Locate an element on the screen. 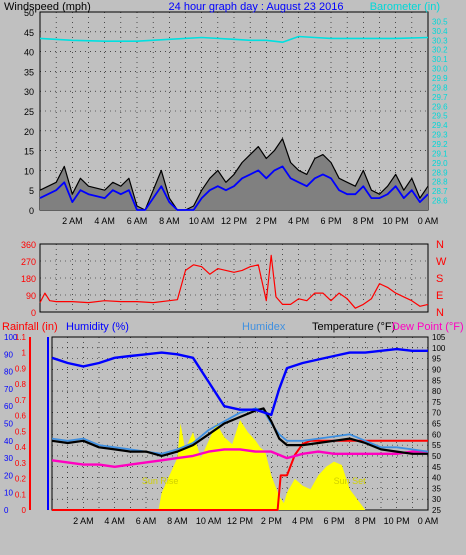  barometer-y-tick: 29.2 is located at coordinates (440, 144).